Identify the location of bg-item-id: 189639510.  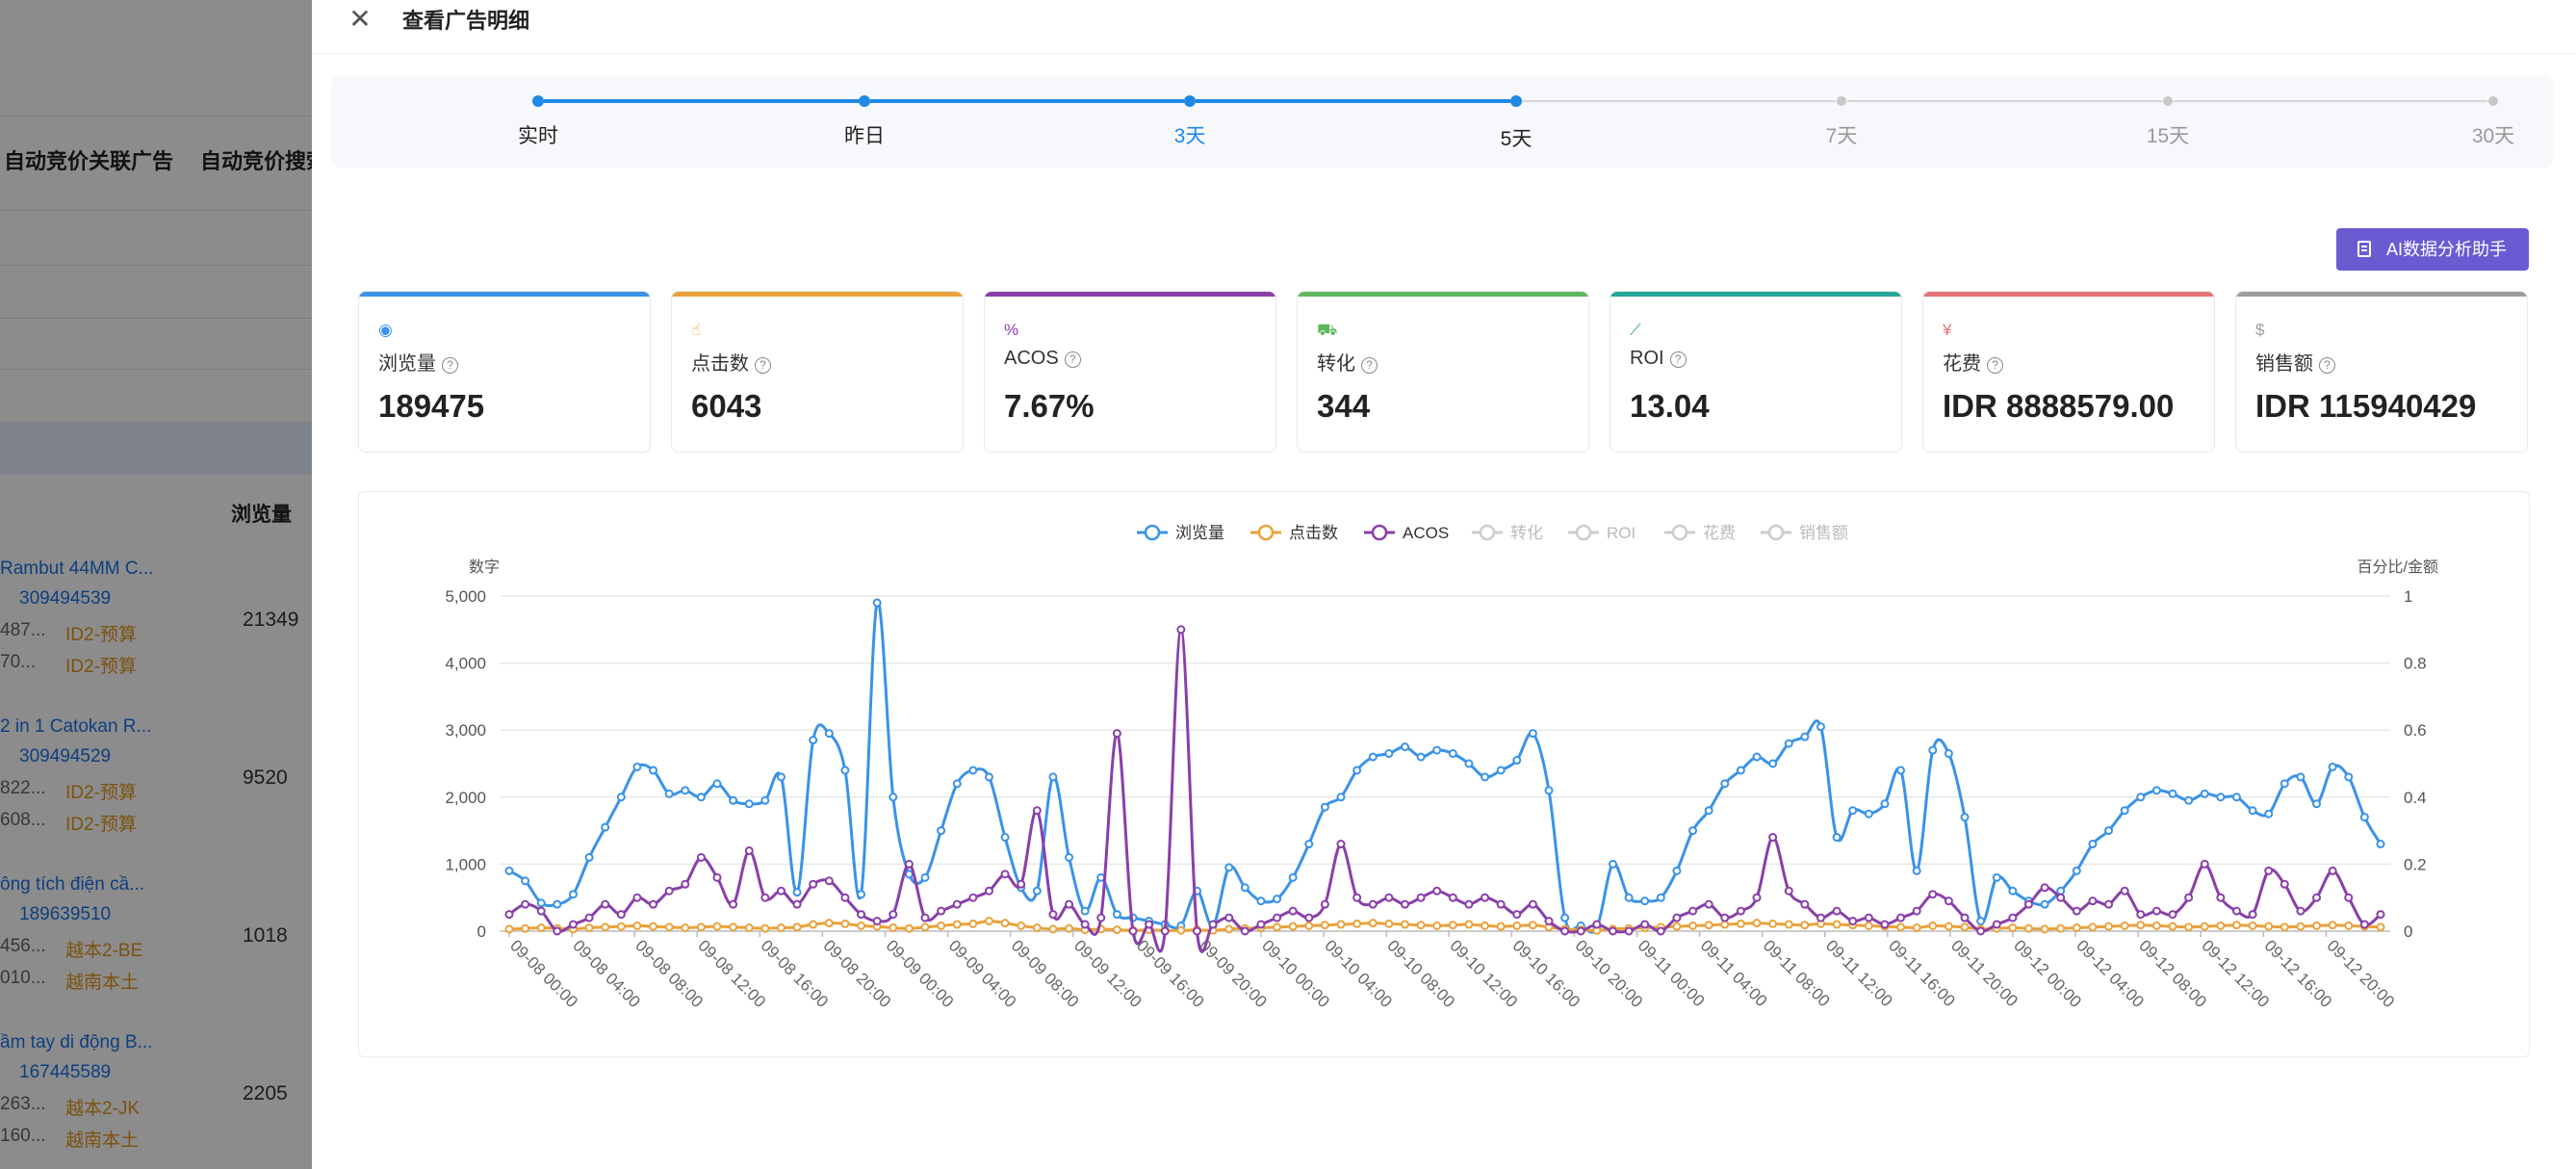
(65, 914).